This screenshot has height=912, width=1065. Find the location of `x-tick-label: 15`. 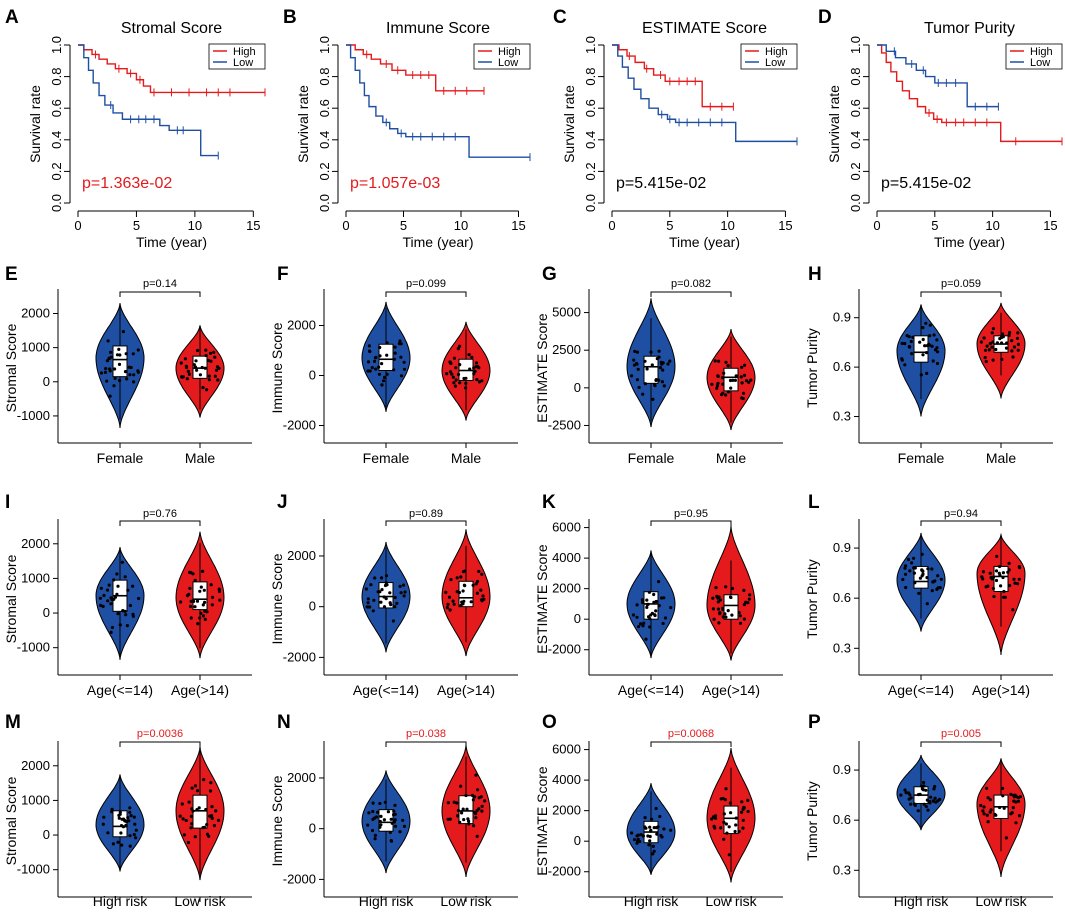

x-tick-label: 15 is located at coordinates (1050, 225).